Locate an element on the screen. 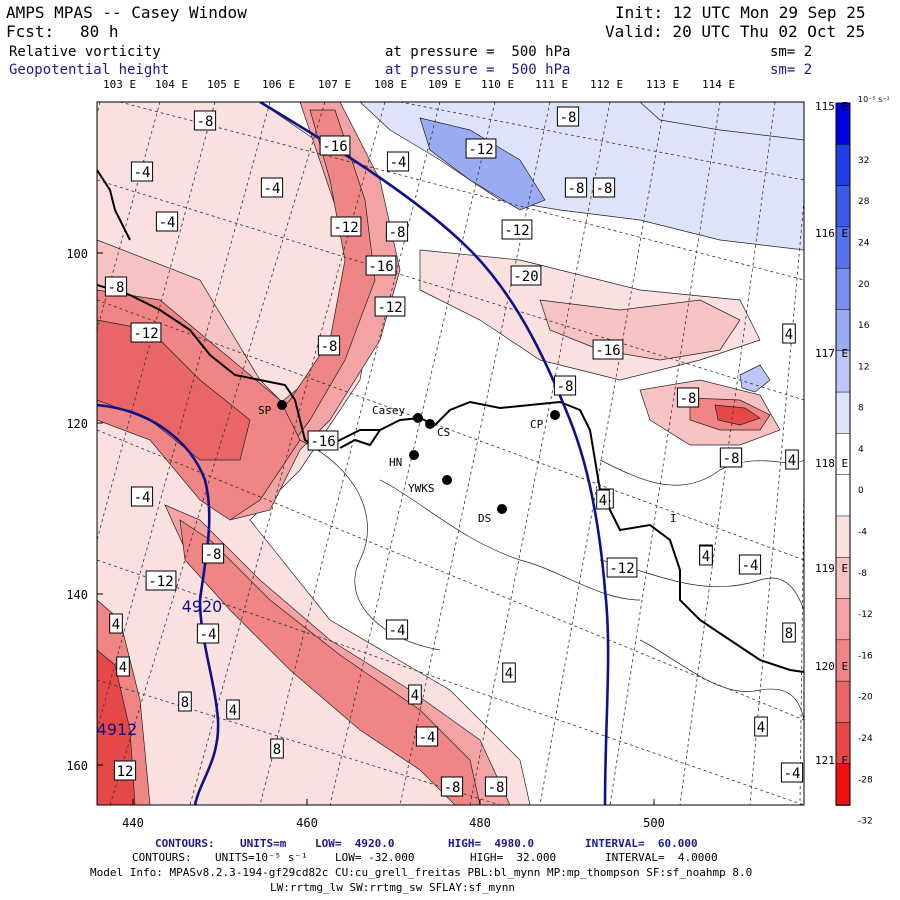 The width and height of the screenshot is (900, 900). footer-contours2-label: CONTOURS: is located at coordinates (162, 857).